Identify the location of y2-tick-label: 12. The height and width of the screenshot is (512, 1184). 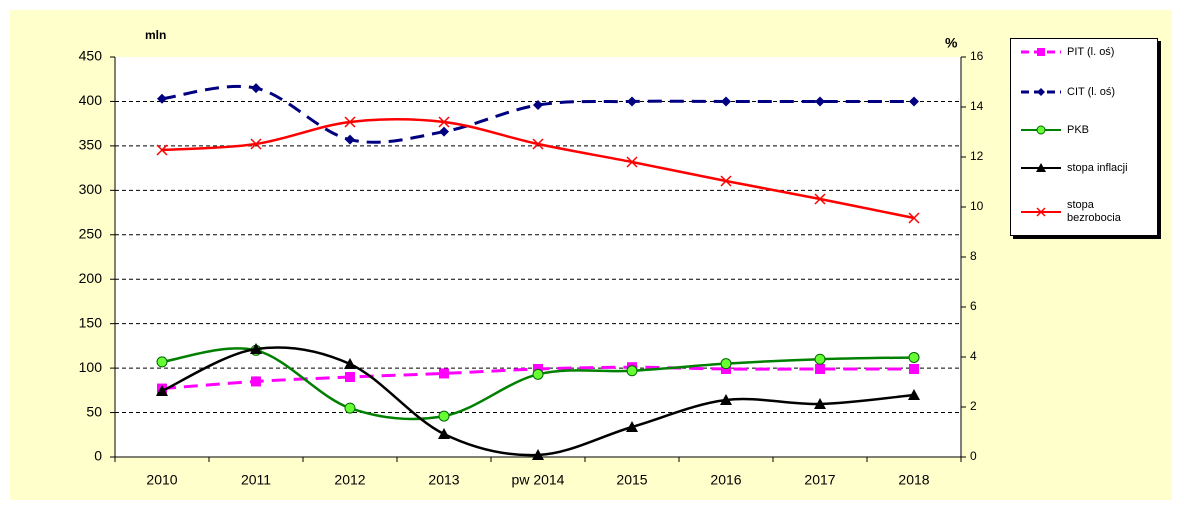
(977, 156).